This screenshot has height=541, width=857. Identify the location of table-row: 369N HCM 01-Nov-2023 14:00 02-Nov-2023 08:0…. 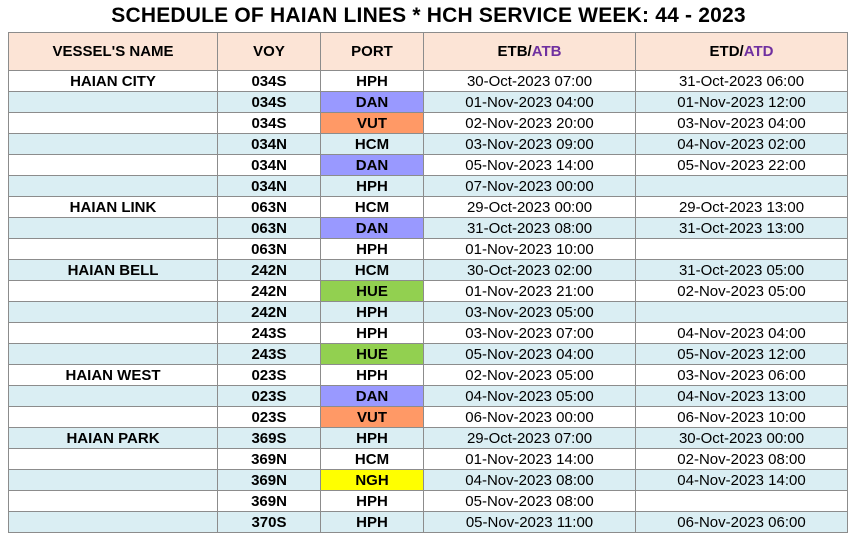
(428, 459).